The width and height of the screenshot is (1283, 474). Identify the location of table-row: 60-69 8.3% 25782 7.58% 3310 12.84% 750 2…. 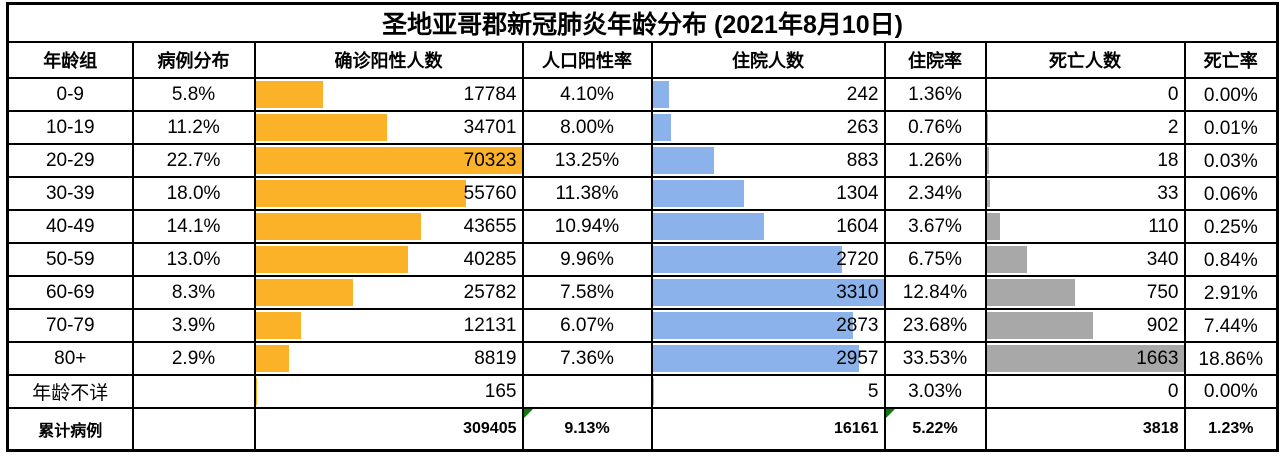
(642, 292).